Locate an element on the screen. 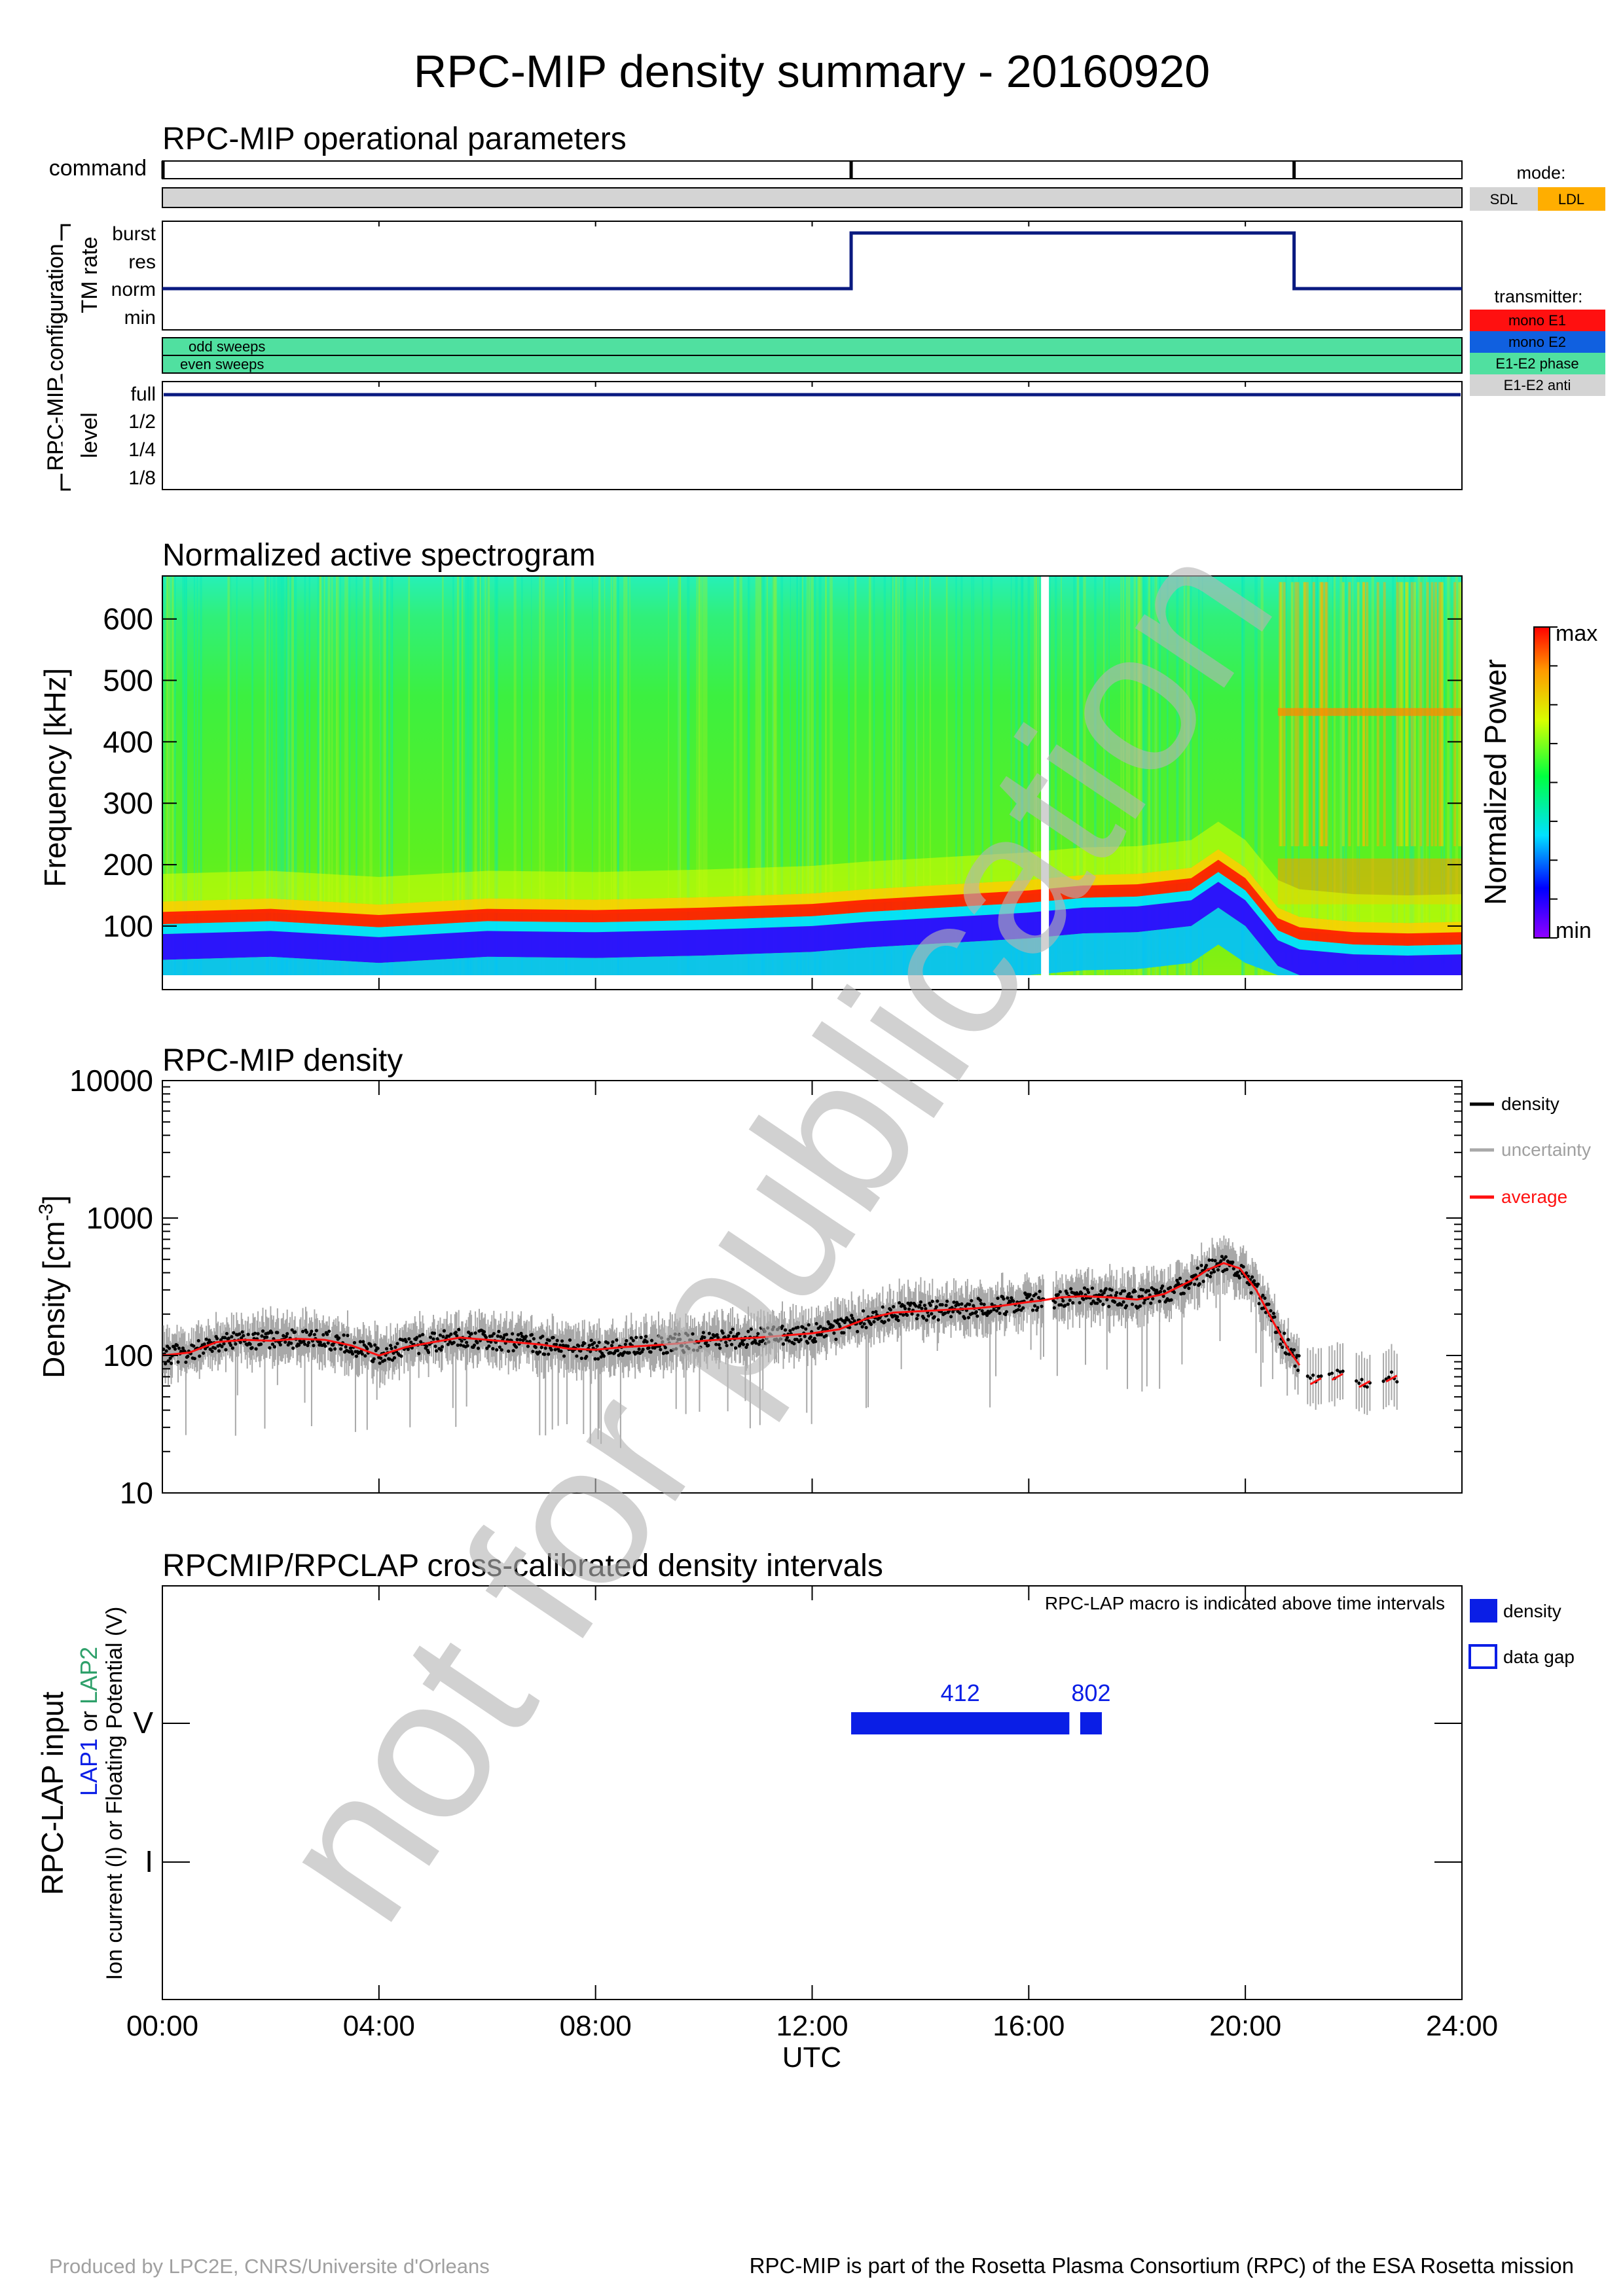 The width and height of the screenshot is (1623, 2296). spectrogram-yaxis: 100 200 300 400 500 600 is located at coordinates (782, 772).